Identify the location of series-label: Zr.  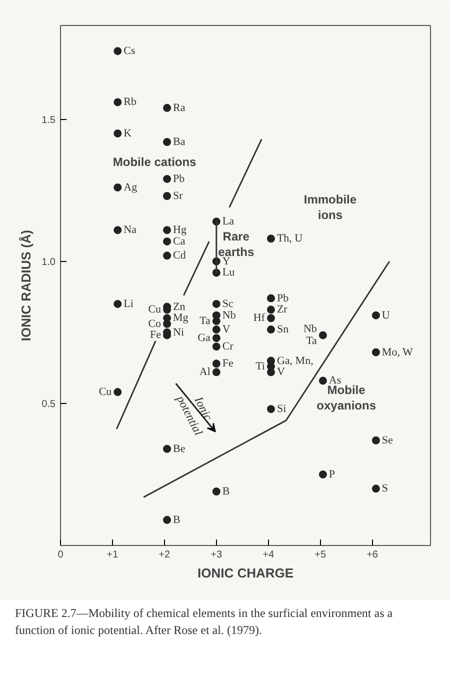
(282, 310).